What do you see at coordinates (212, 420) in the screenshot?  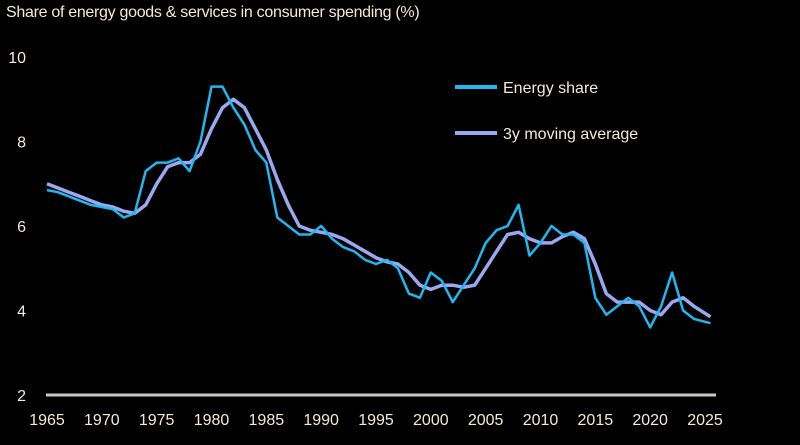 I see `x-tick-label: 1980` at bounding box center [212, 420].